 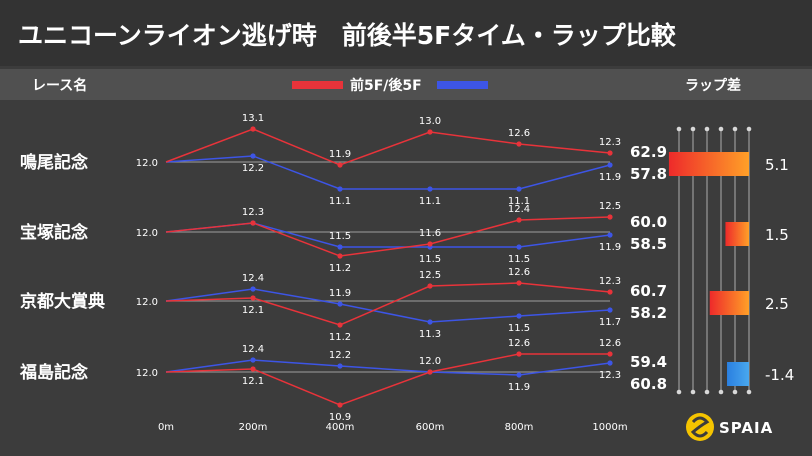 I want to click on front-data-label: 12.0, so click(x=430, y=361).